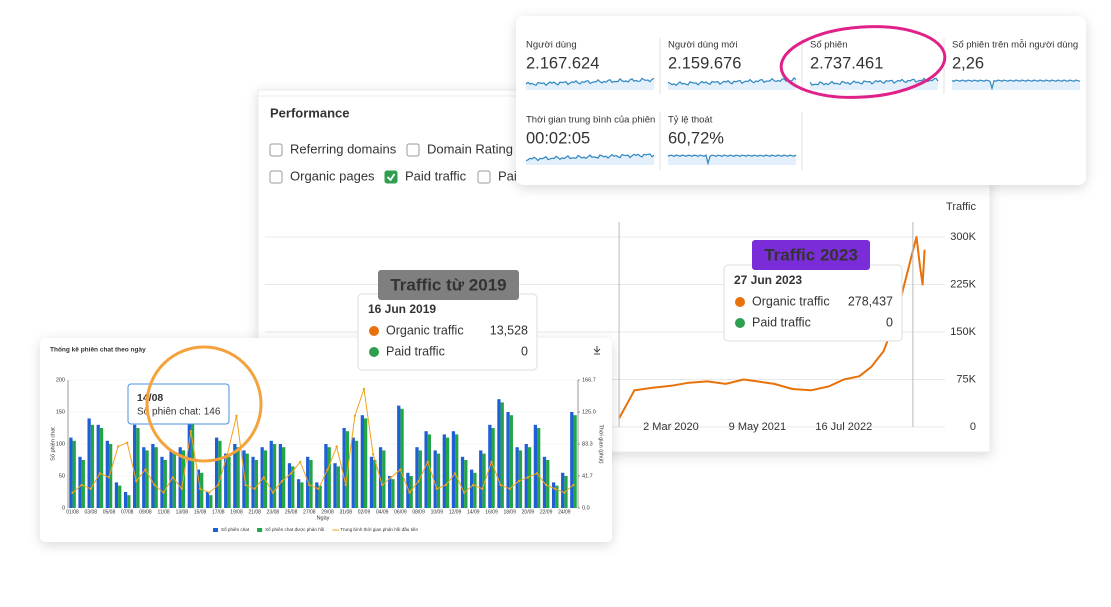 The height and width of the screenshot is (607, 1111). What do you see at coordinates (91, 512) in the screenshot?
I see `x-tick-label: 03/08` at bounding box center [91, 512].